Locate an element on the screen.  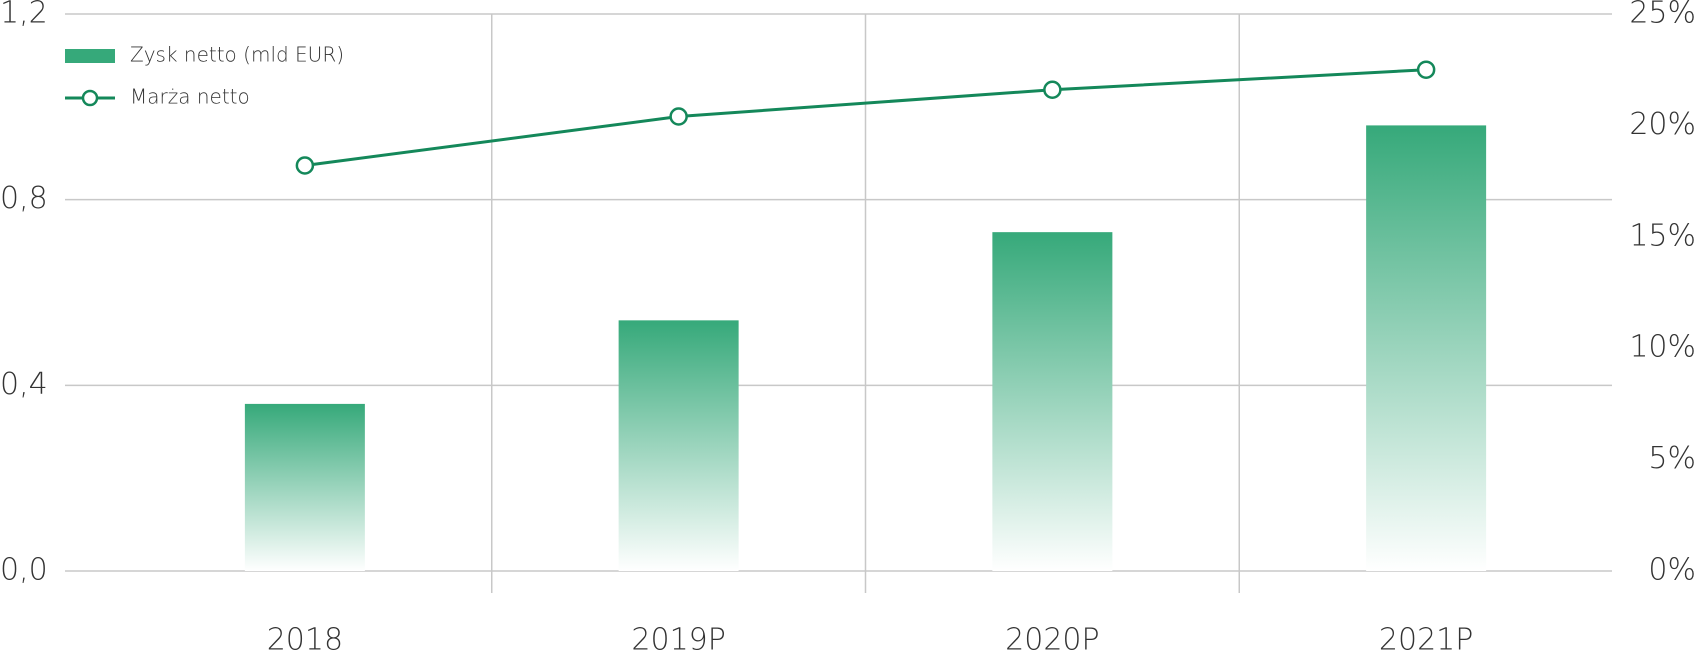
y-tick-label: 1,2 is located at coordinates (24, 15).